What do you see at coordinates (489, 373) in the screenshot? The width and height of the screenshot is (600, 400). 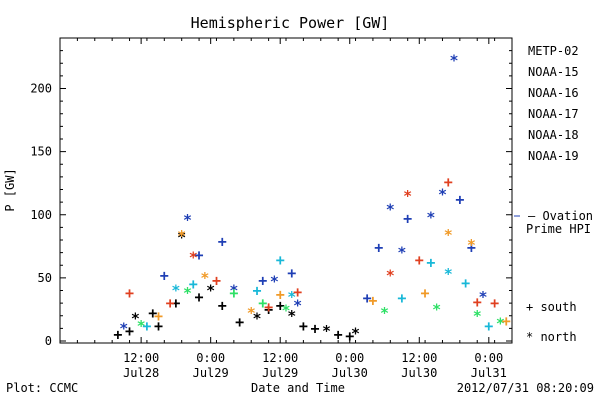 I see `x-tick-date-label: Jul31` at bounding box center [489, 373].